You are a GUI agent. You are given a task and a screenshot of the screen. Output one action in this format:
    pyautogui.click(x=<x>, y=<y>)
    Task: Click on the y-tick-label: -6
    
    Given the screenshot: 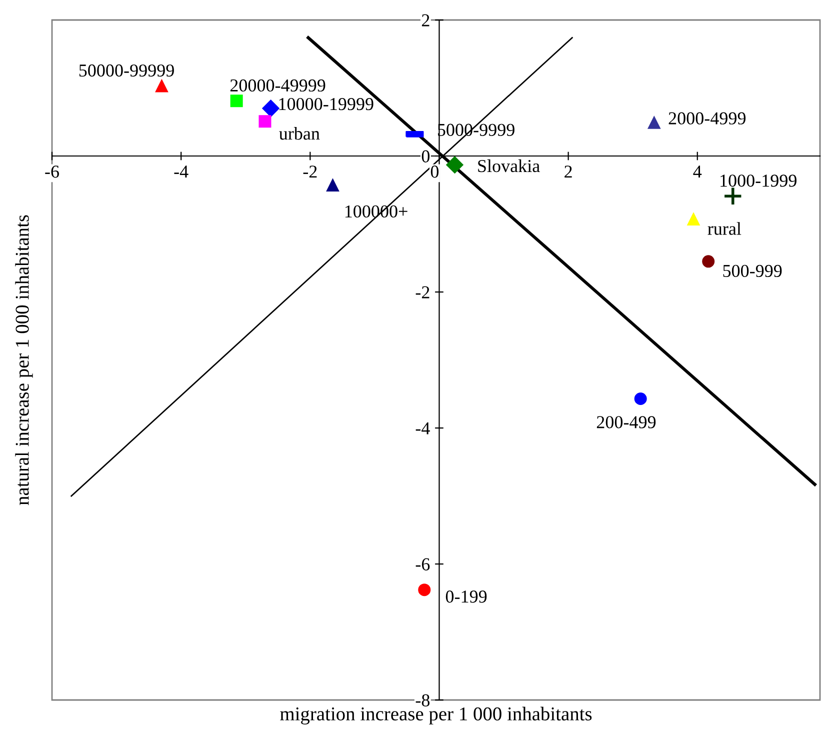 What is the action you would take?
    pyautogui.click(x=423, y=564)
    